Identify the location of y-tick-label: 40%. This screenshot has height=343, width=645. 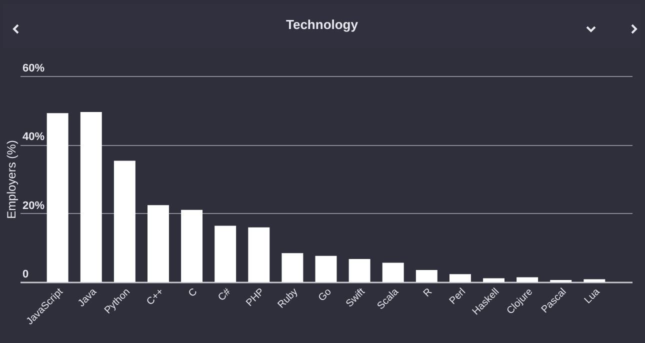
(33, 137).